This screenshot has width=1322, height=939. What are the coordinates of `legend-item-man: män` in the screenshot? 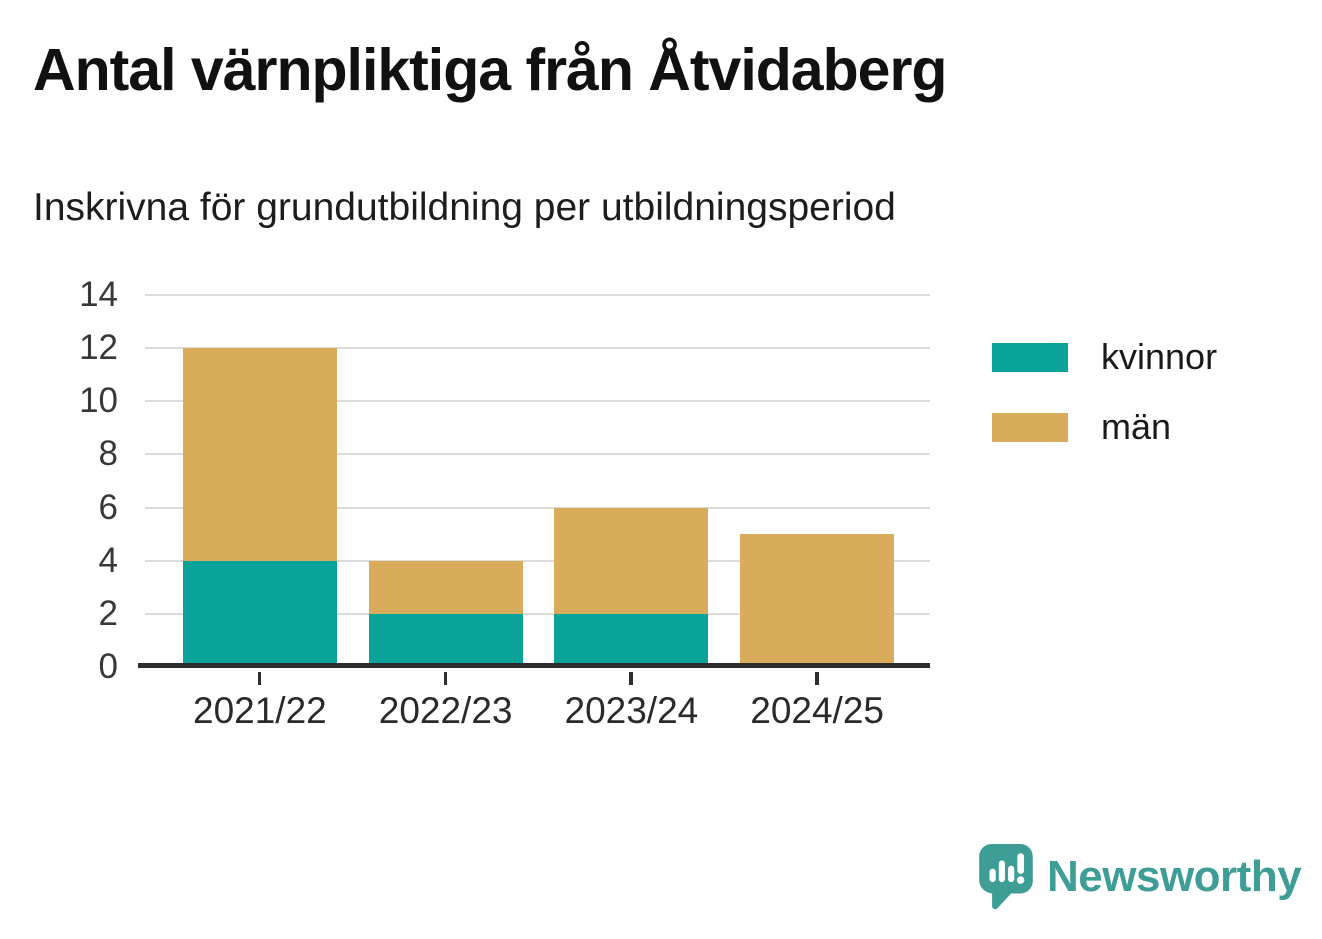 It's located at (1104, 427).